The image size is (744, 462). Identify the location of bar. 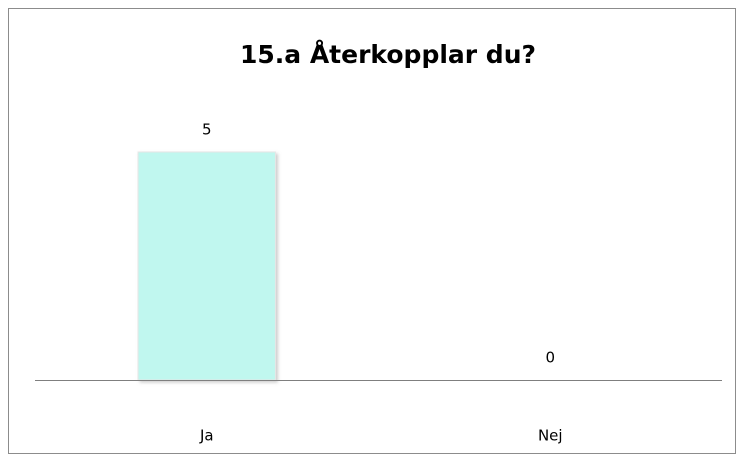
(206, 266).